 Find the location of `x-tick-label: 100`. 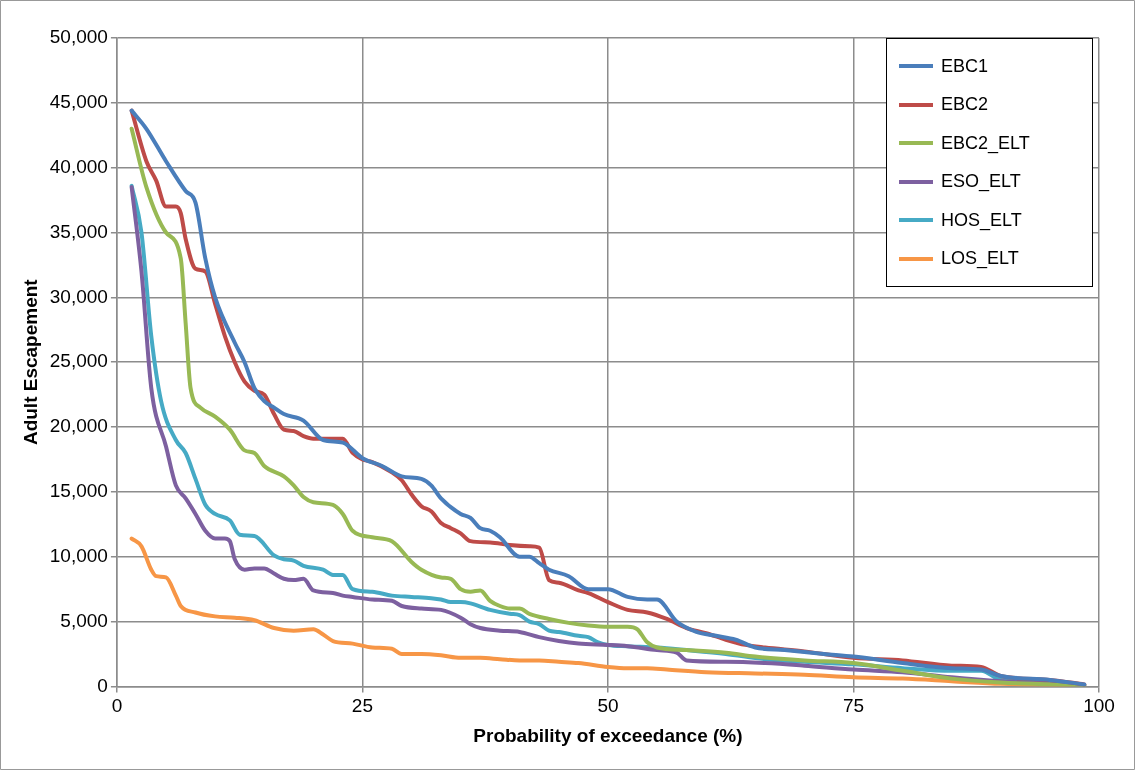

x-tick-label: 100 is located at coordinates (1099, 706).